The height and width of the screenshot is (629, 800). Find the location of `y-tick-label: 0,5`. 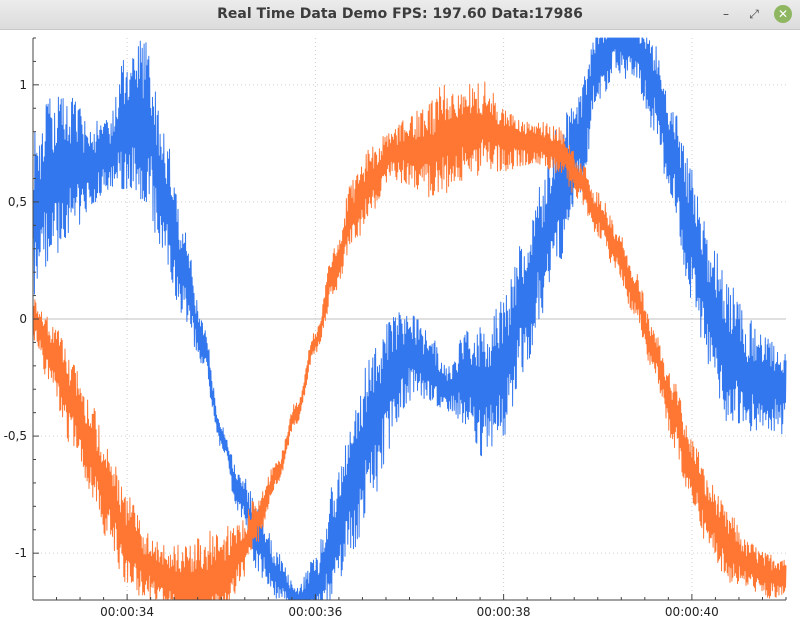

y-tick-label: 0,5 is located at coordinates (17, 202).